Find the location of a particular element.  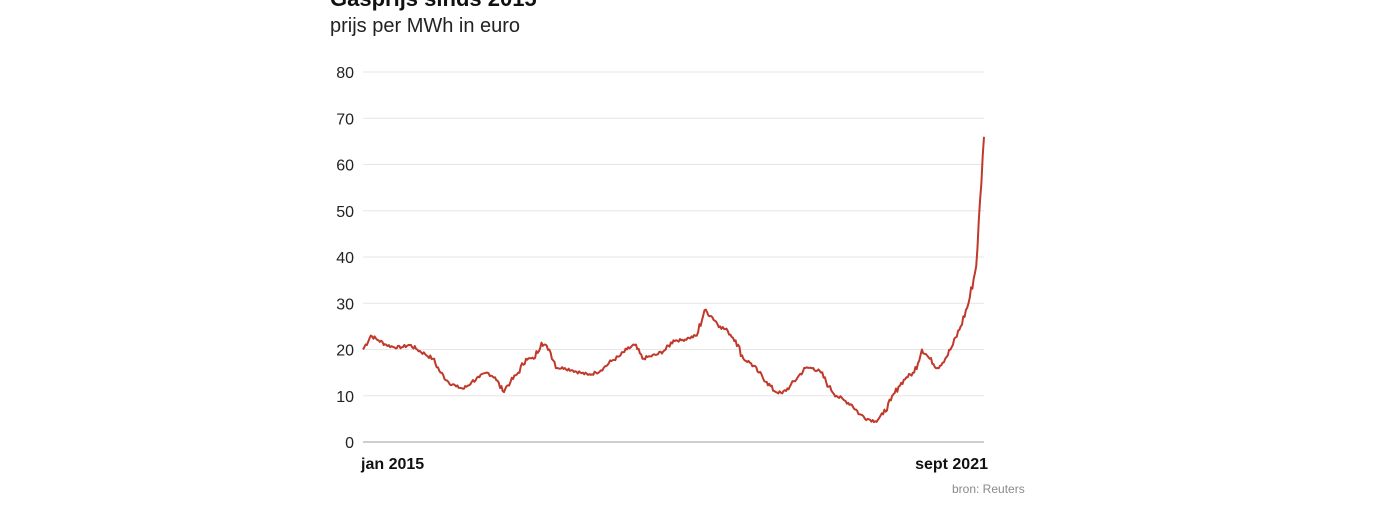

x-axis-ticks: jan 2015 sept 2021 is located at coordinates (674, 464).